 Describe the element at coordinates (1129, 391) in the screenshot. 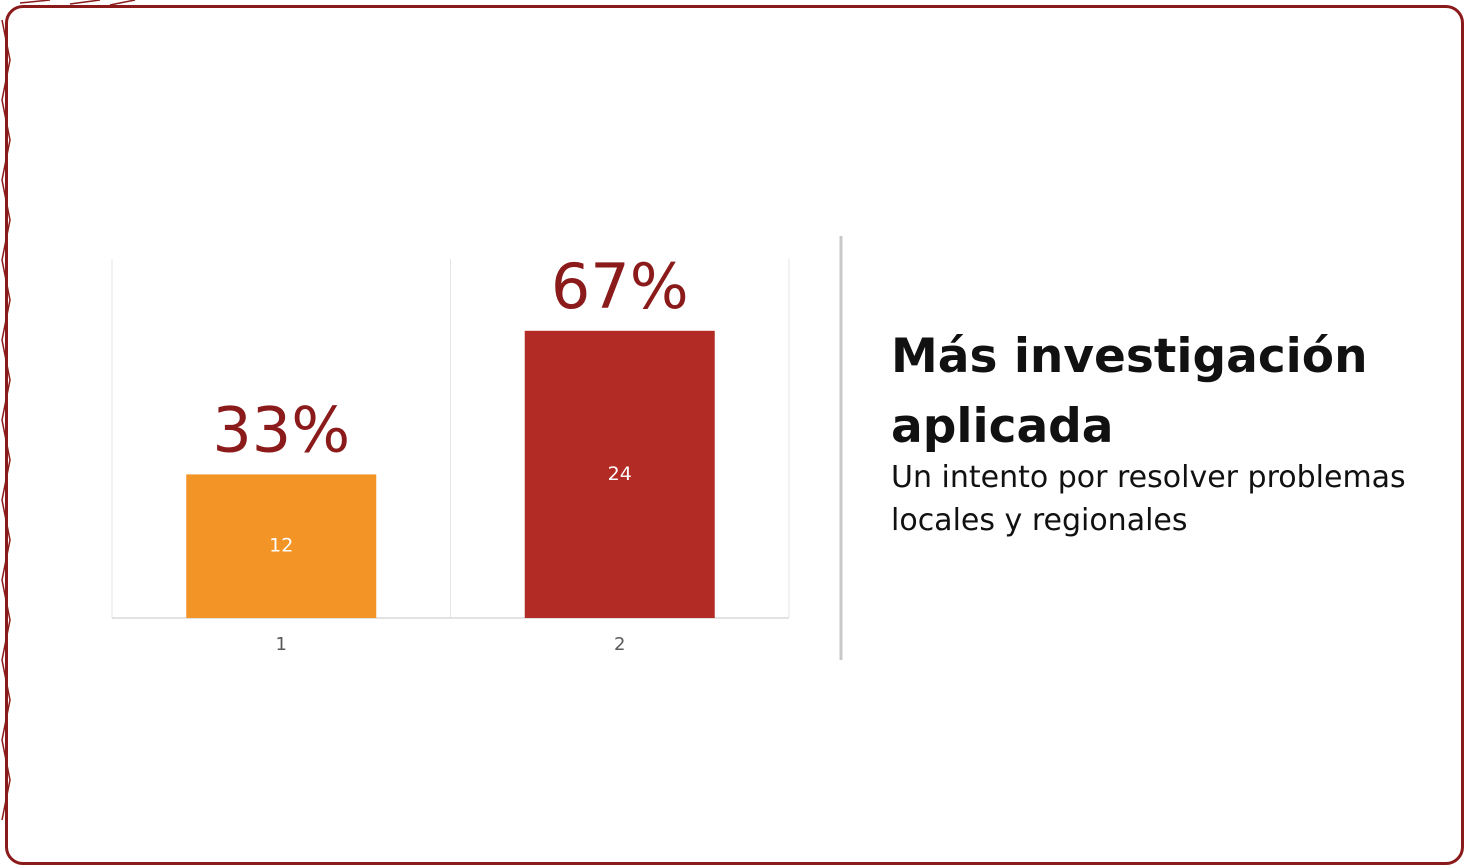

I see `heading: Más investigación aplicada` at that location.